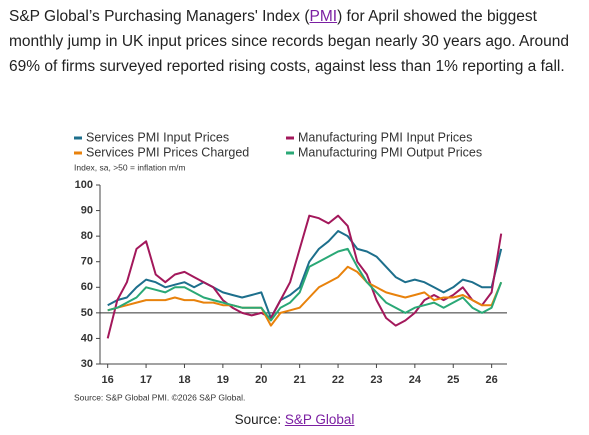 This screenshot has height=435, width=589. Describe the element at coordinates (376, 380) in the screenshot. I see `x-tick-label: 23` at that location.